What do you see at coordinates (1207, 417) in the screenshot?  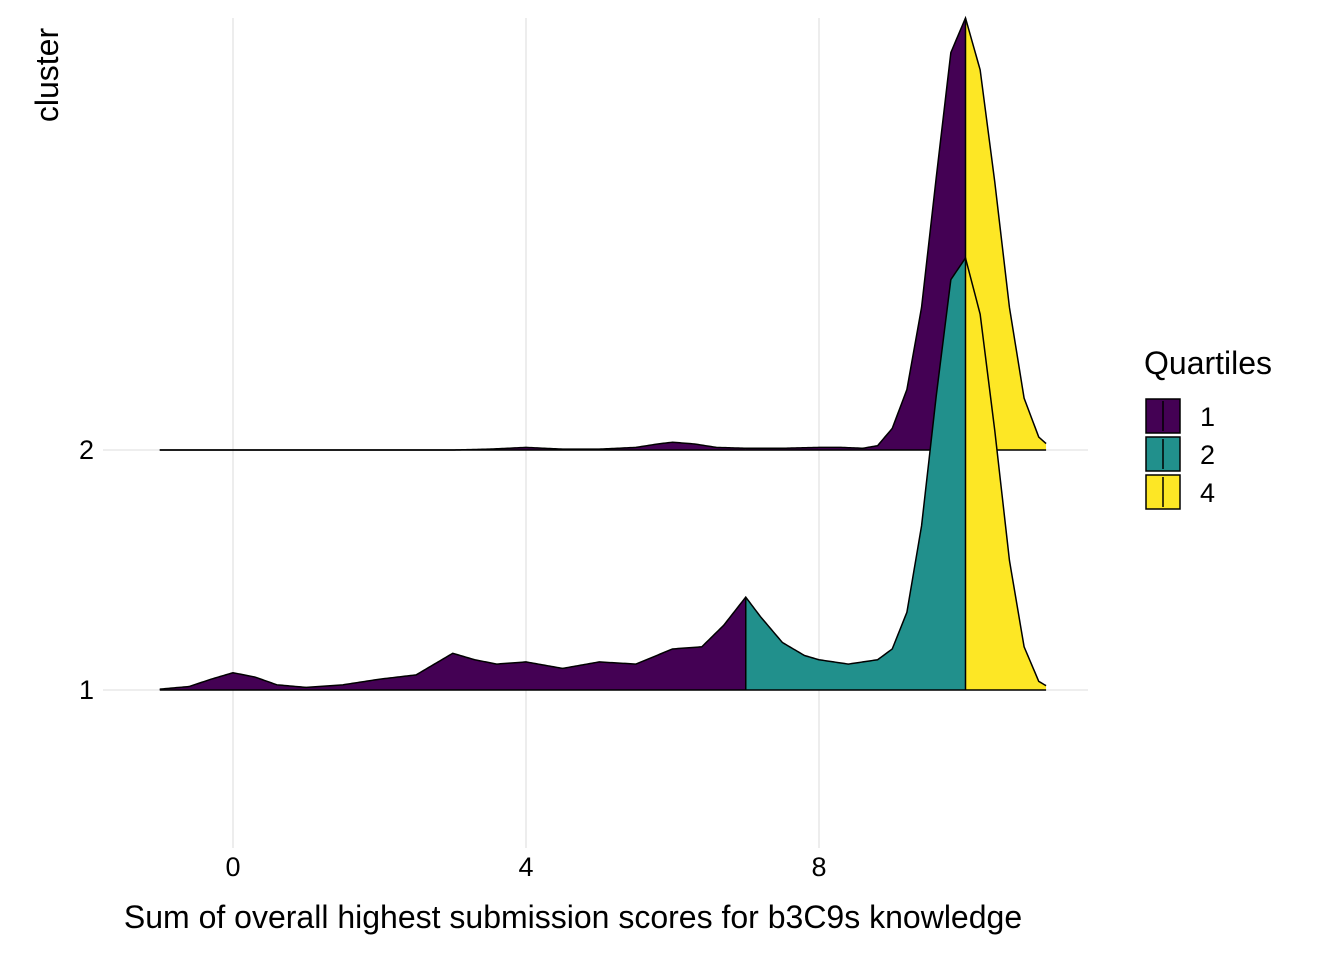 I see `legend-label-1: 1` at bounding box center [1207, 417].